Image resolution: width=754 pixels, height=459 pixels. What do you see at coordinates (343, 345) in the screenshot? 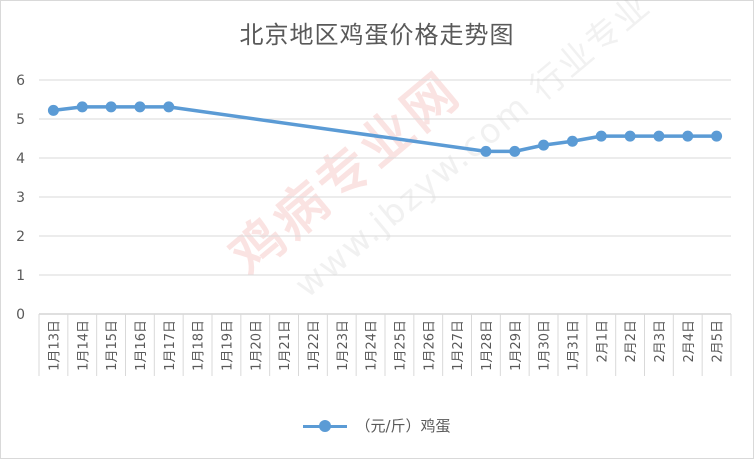
I see `x-tick-label: 1月23日` at bounding box center [343, 345].